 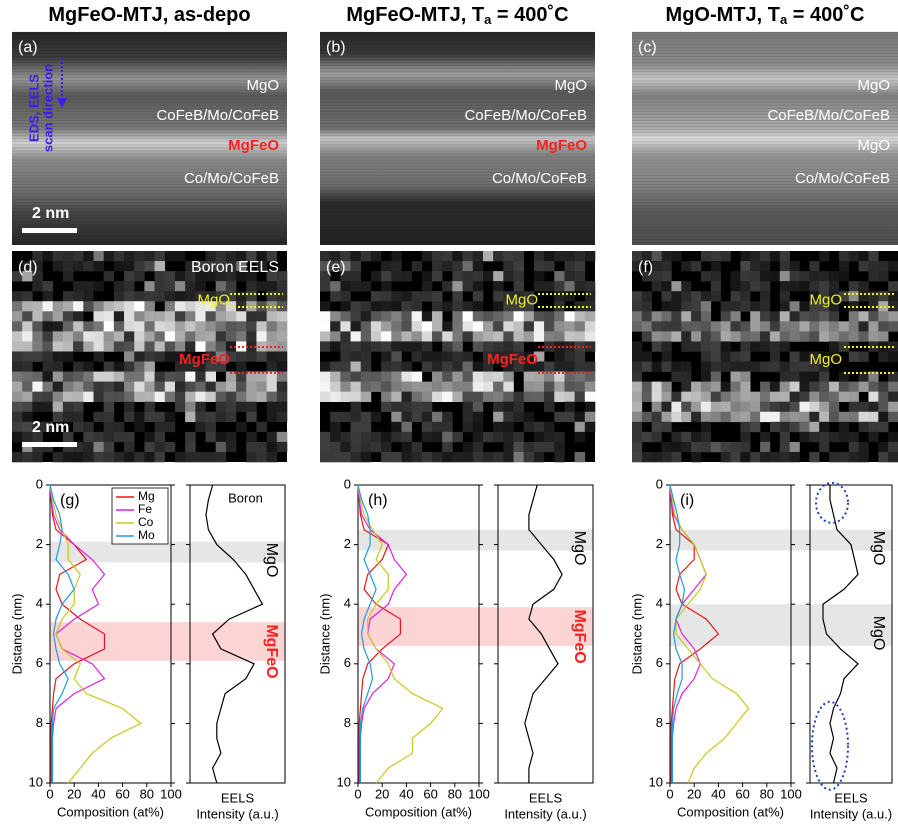 I want to click on layer-band, so click(x=167, y=552).